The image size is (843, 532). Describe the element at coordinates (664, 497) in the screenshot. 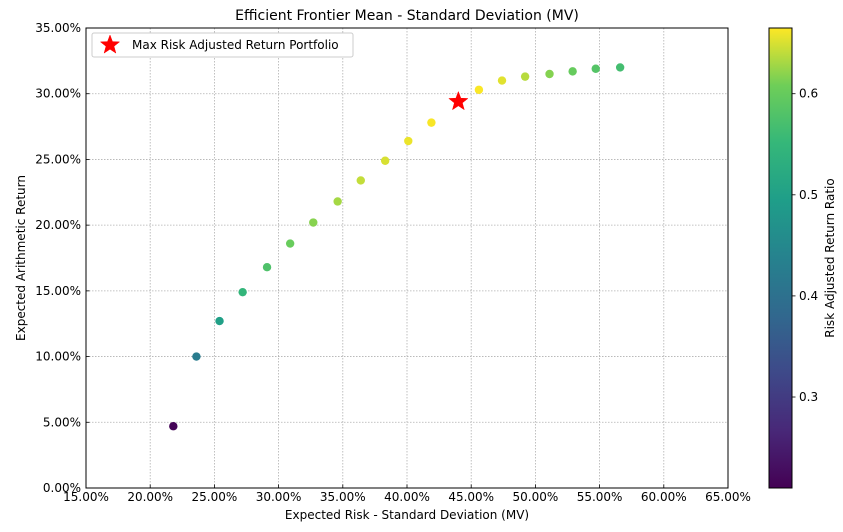

I see `x-tick-label: 60.00%` at that location.